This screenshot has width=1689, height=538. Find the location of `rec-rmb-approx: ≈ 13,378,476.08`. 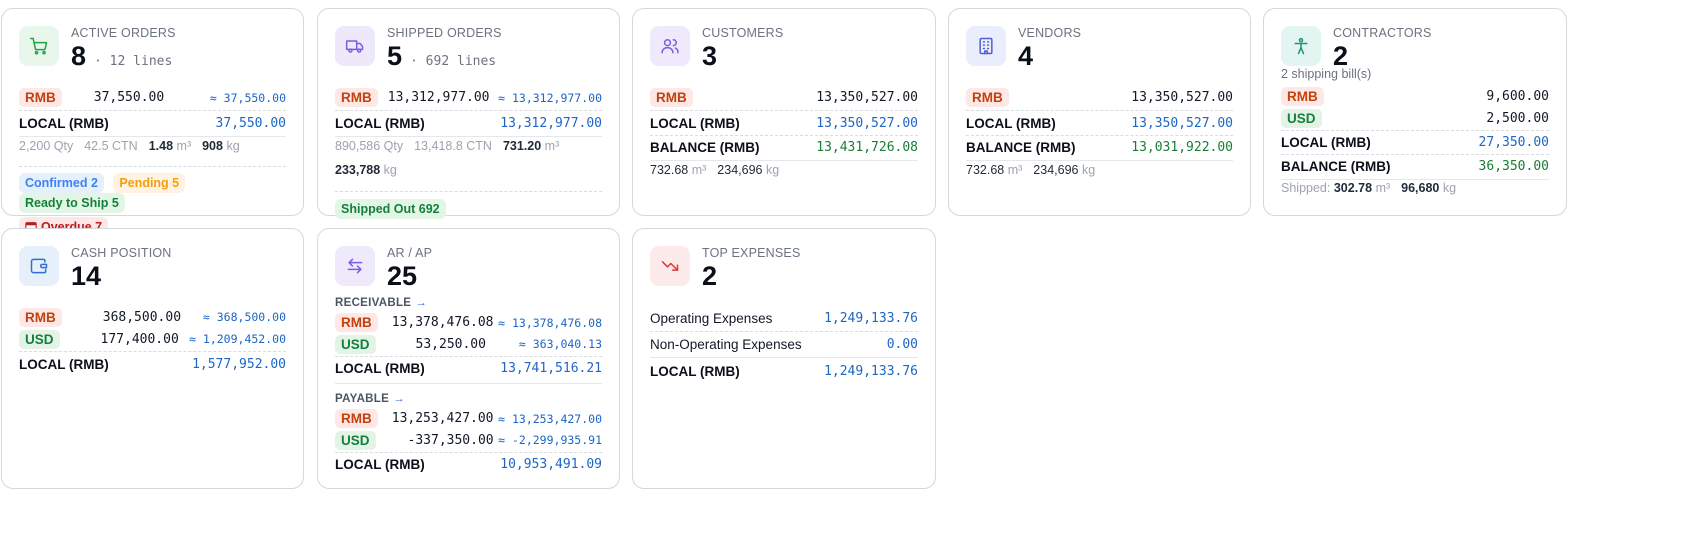

rec-rmb-approx: ≈ 13,378,476.08 is located at coordinates (550, 322).